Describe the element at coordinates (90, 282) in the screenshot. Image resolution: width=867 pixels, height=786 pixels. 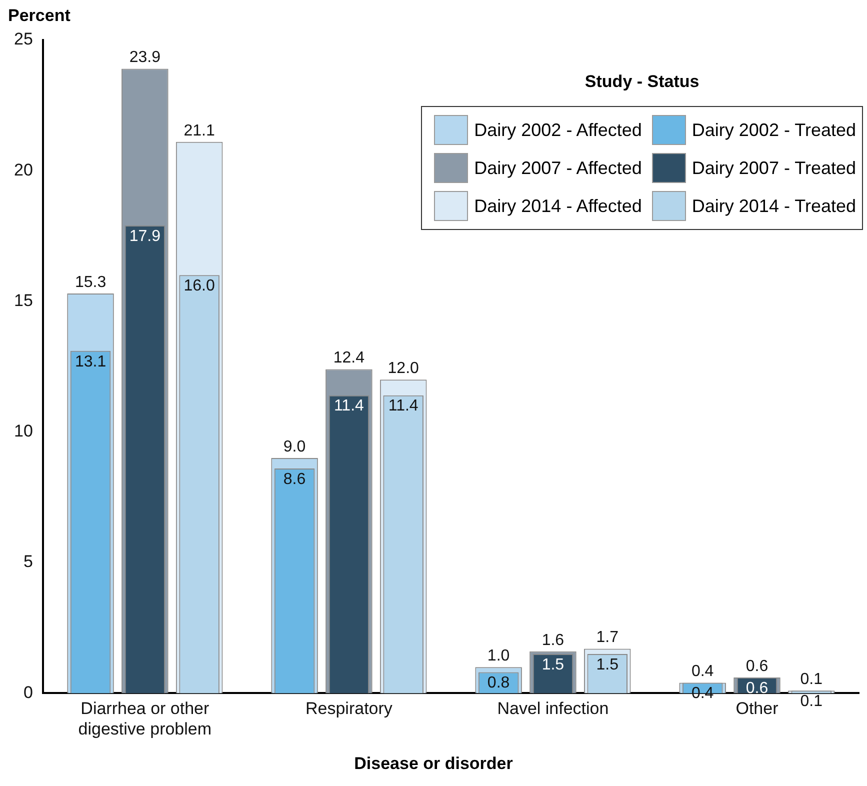
I see `data-label: 15.3` at that location.